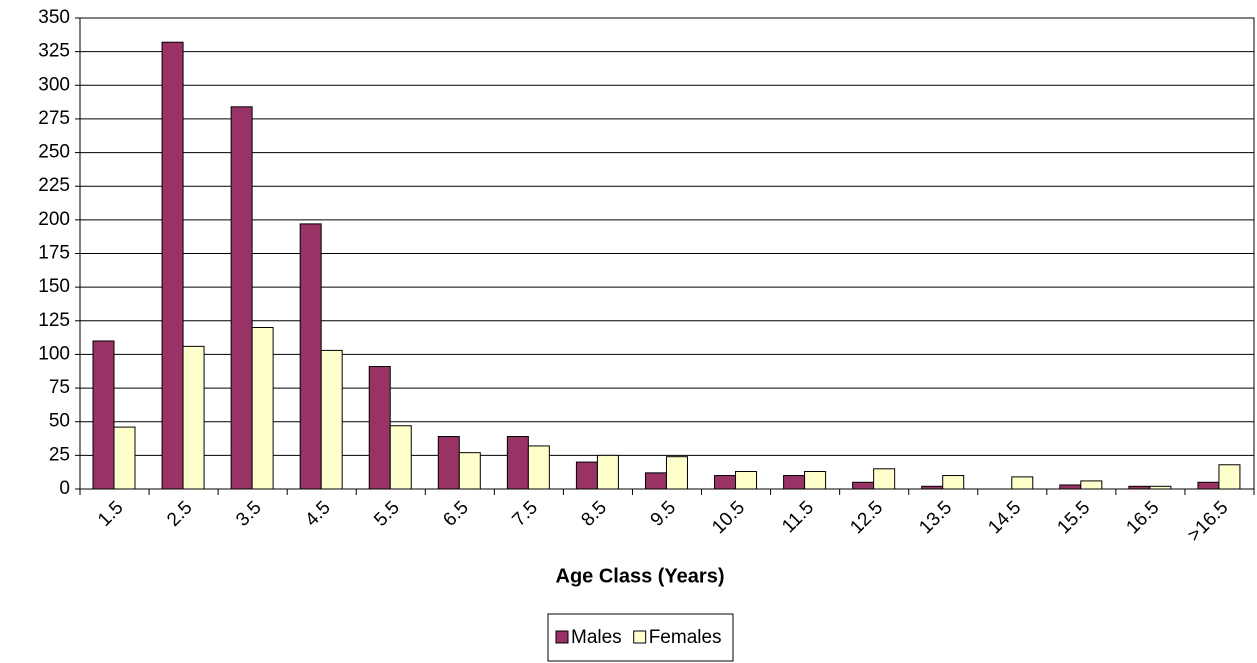 The image size is (1257, 663). Describe the element at coordinates (1142, 517) in the screenshot. I see `x-tick-label: 16.5` at that location.